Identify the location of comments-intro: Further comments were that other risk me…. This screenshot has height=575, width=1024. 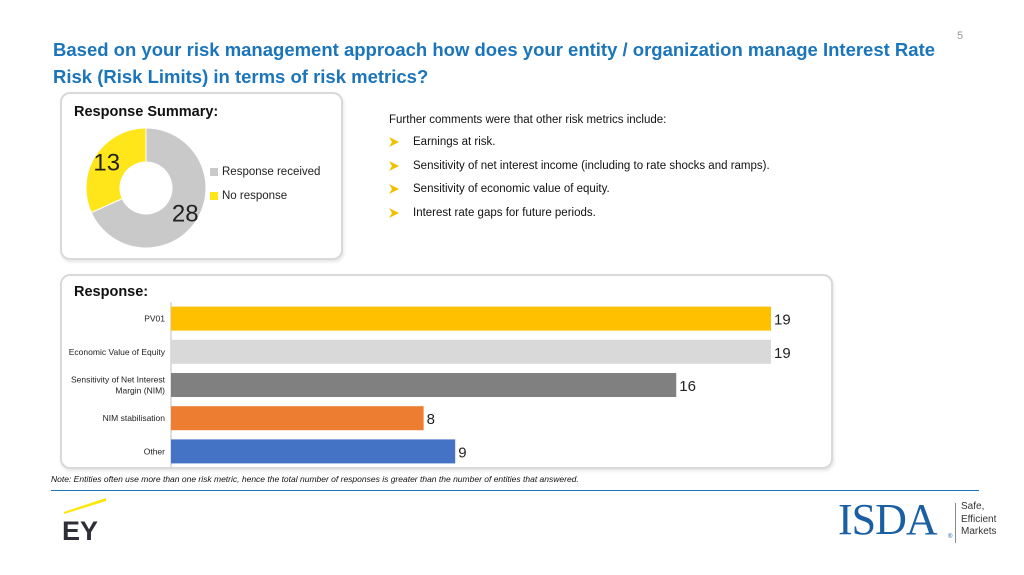
(528, 120).